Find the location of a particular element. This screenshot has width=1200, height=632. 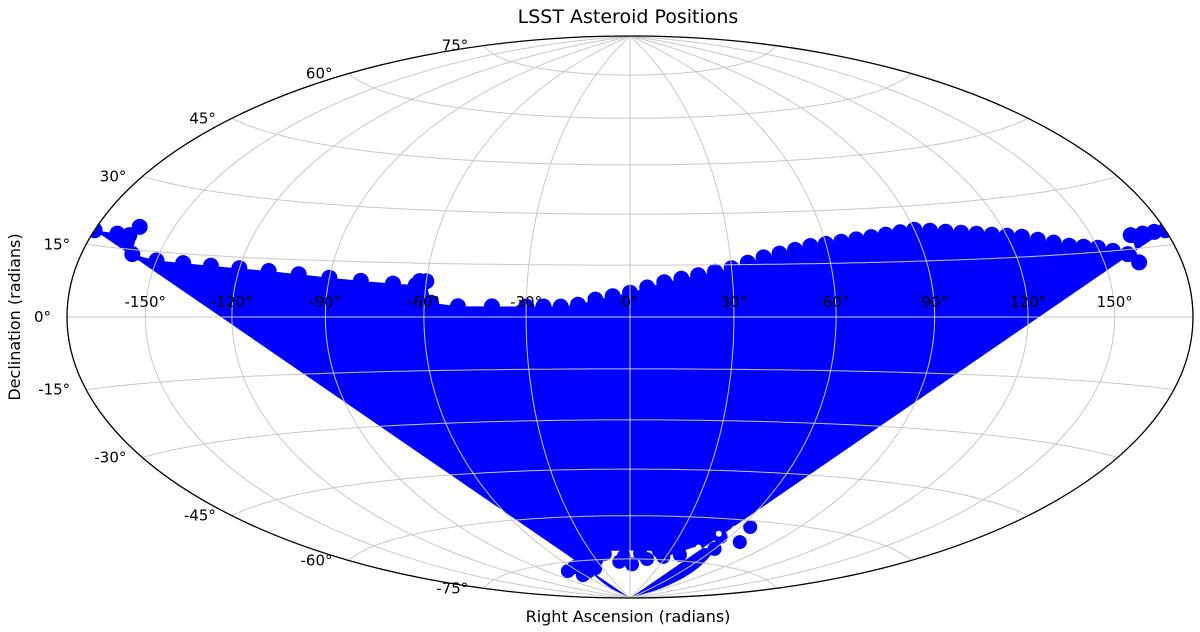

x-tick-label: 120° is located at coordinates (1028, 302).